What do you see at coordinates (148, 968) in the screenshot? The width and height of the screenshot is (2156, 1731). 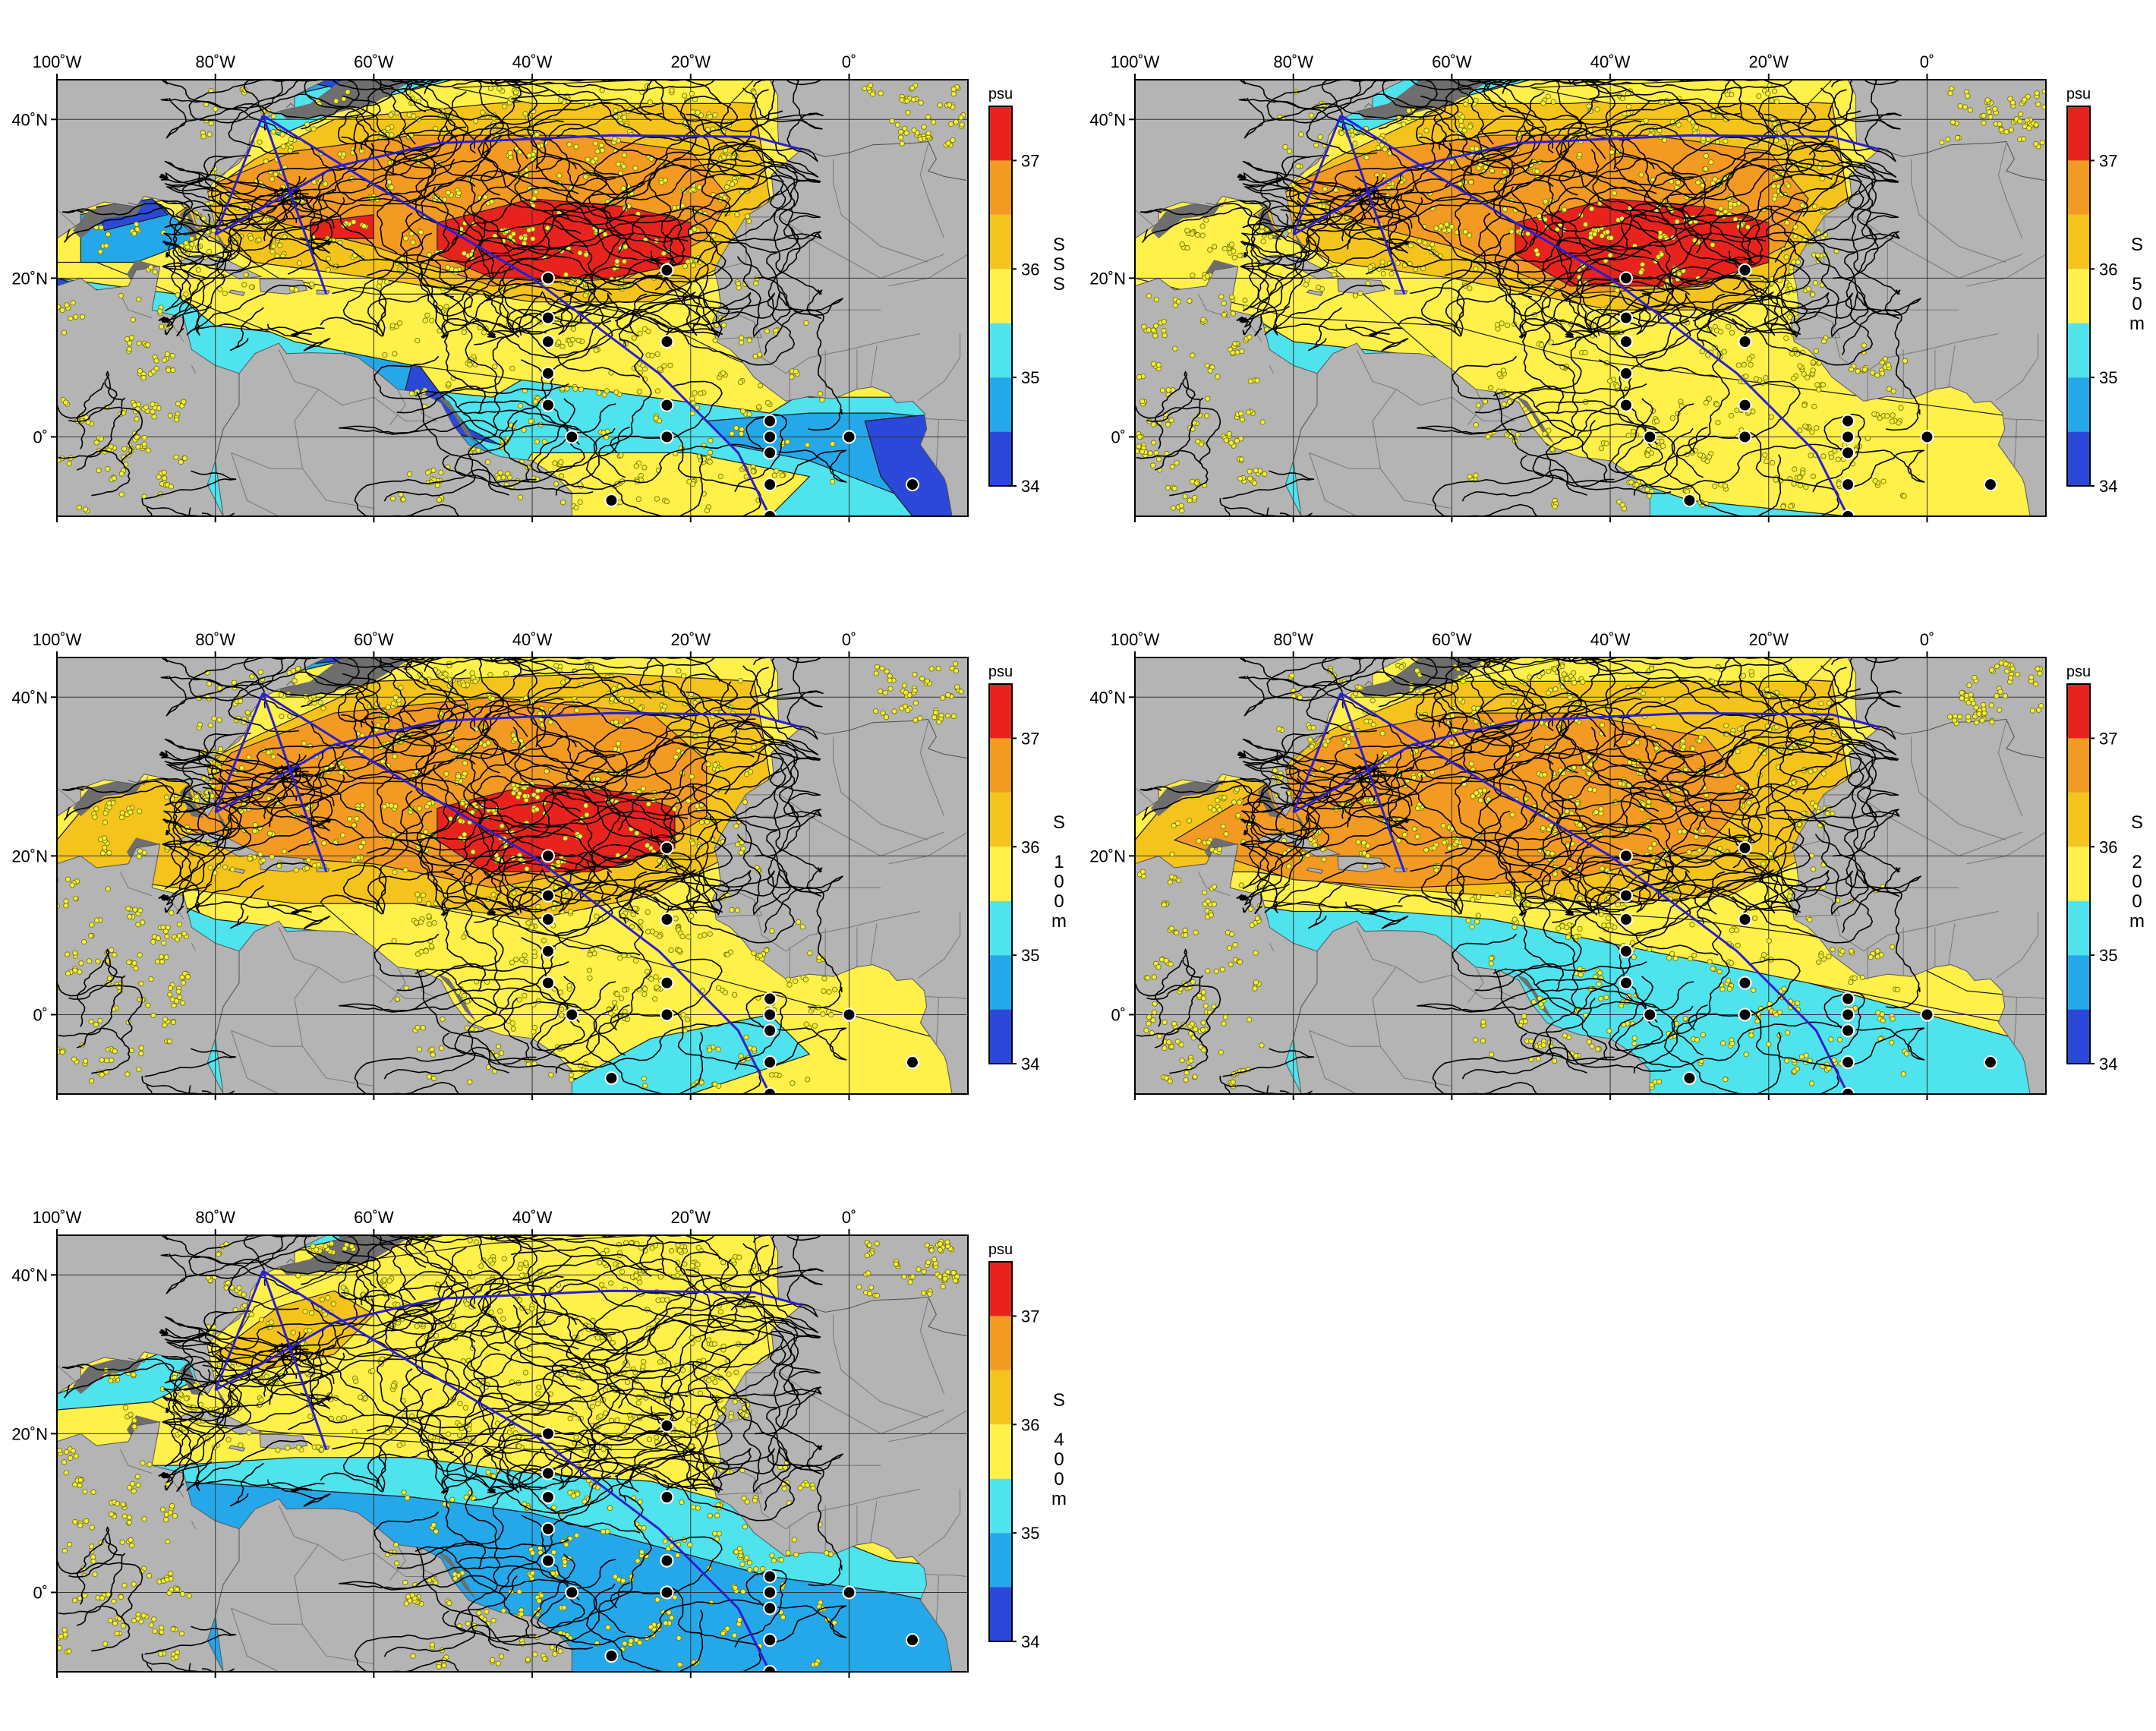 I see `land-mass` at bounding box center [148, 968].